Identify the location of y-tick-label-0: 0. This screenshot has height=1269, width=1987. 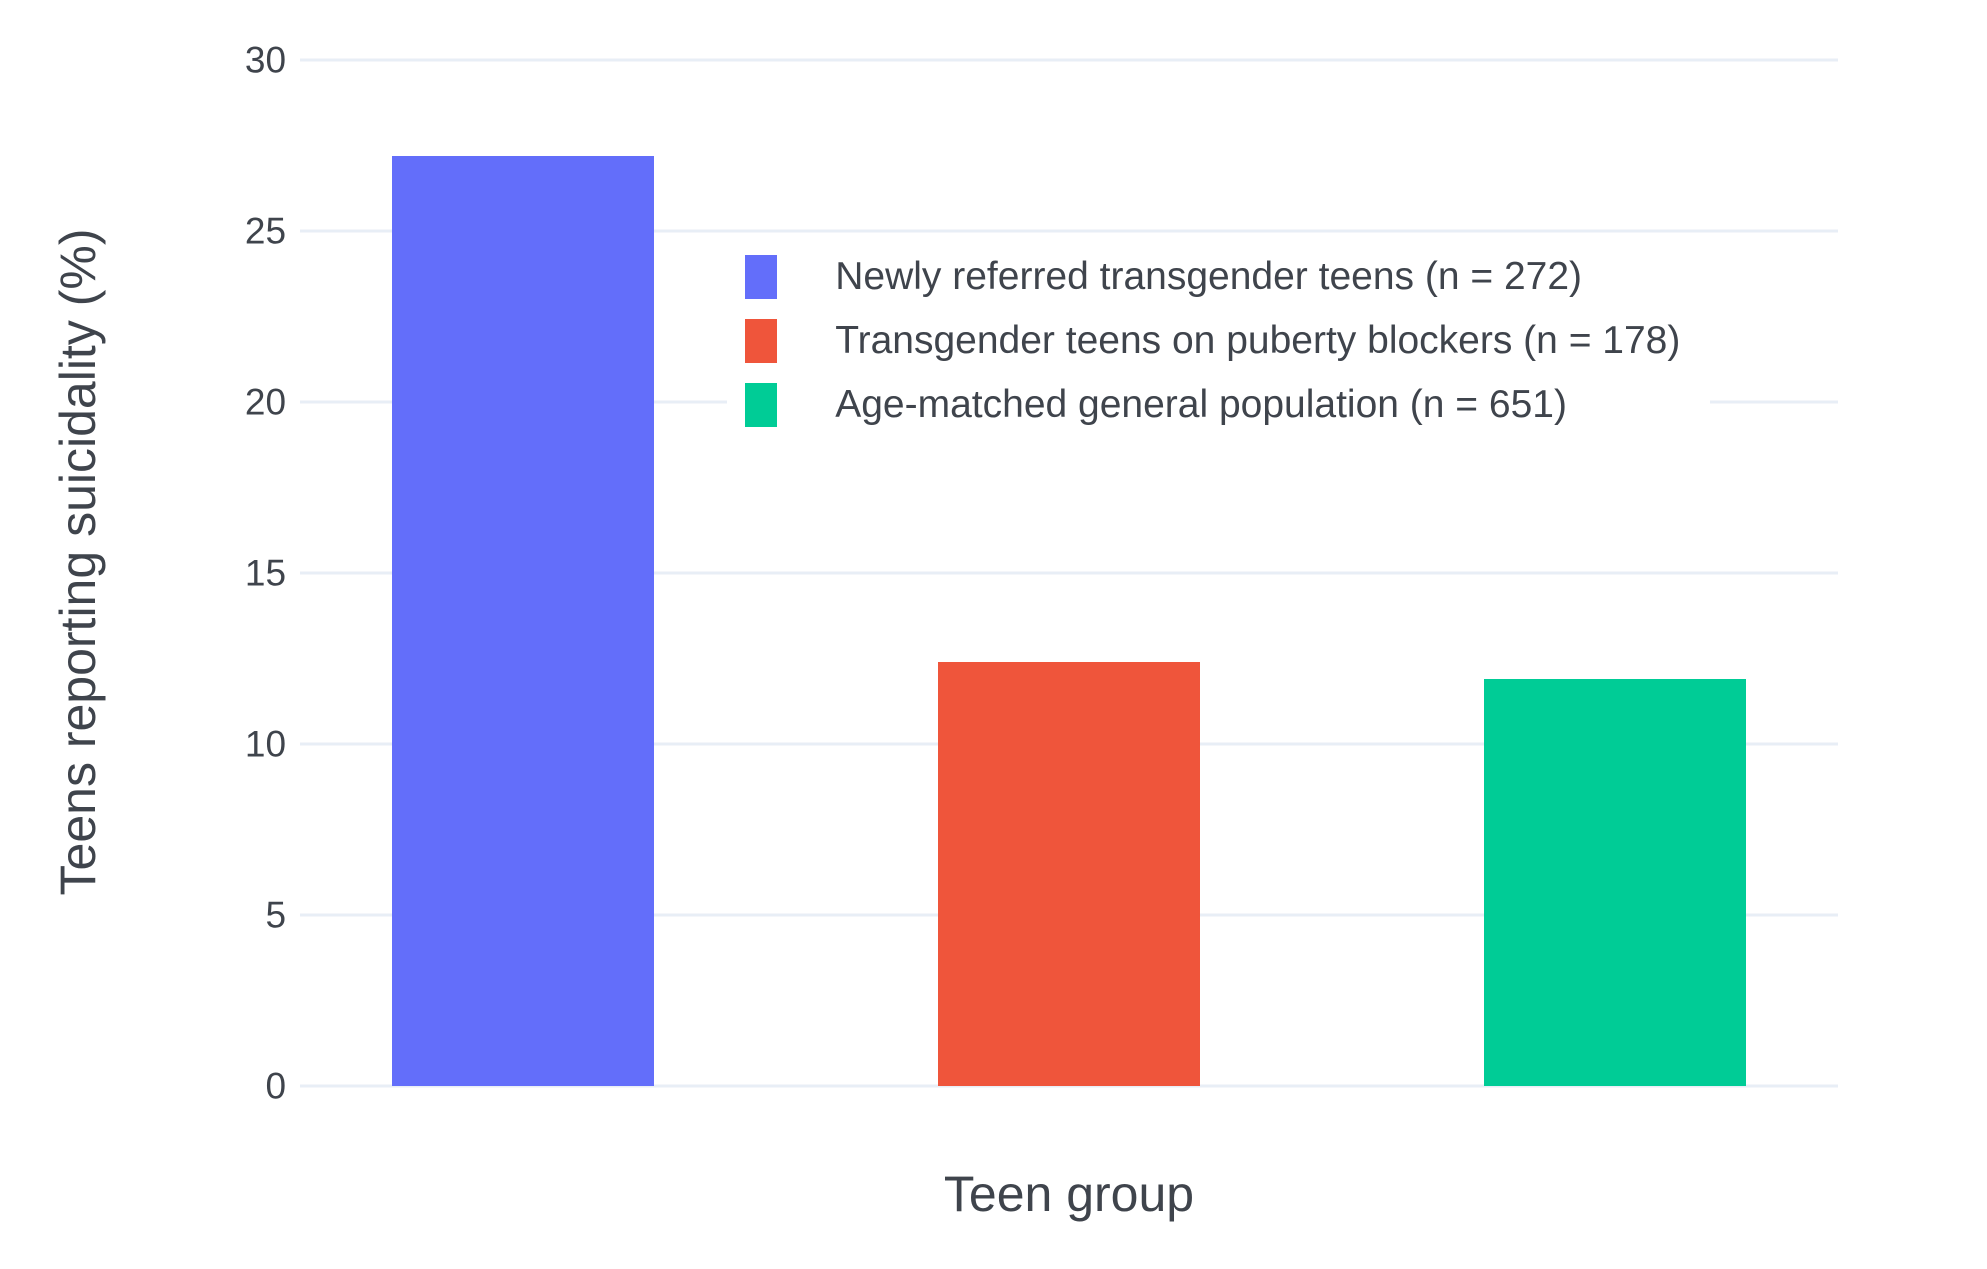
(276, 1086).